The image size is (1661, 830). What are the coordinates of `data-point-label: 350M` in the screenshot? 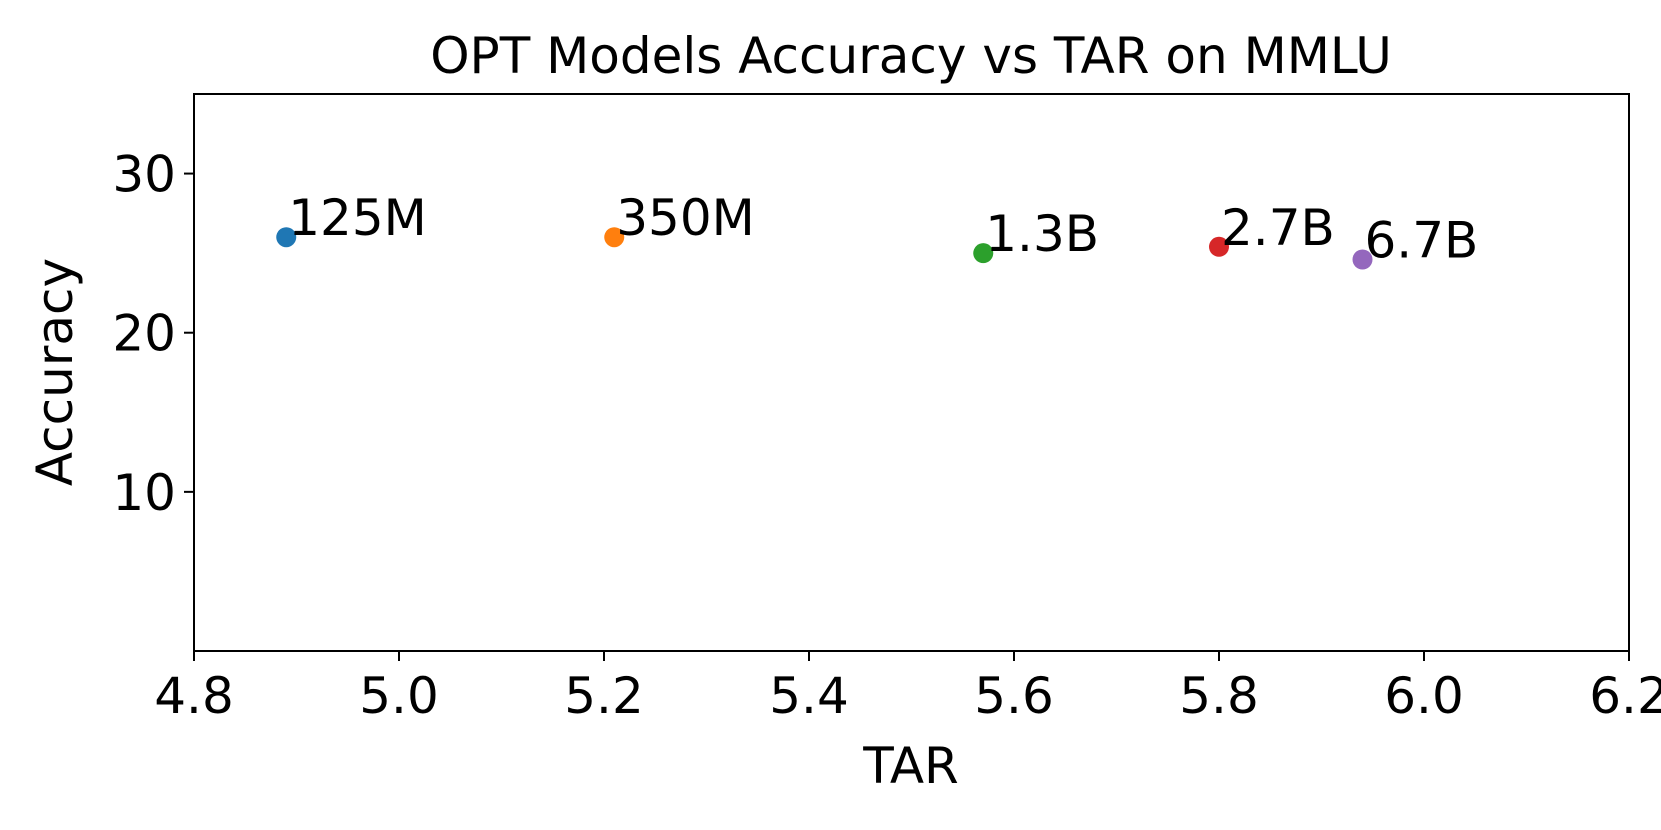 It's located at (685, 218).